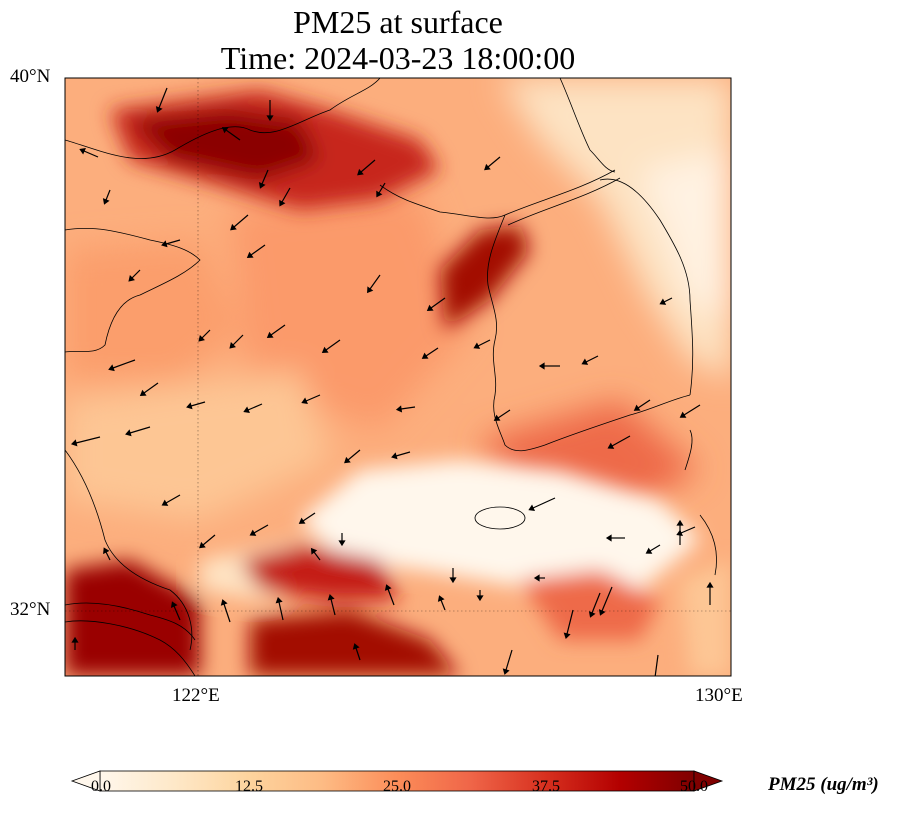 This screenshot has height=836, width=905. I want to click on colorbar-label: PM25 (ug/m³), so click(823, 784).